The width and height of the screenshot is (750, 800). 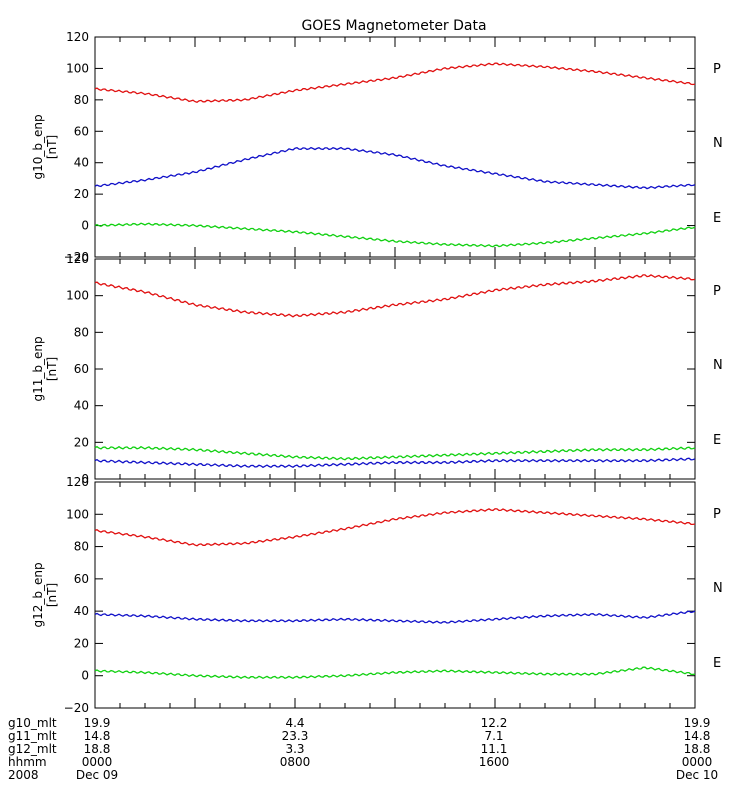 What do you see at coordinates (32, 723) in the screenshot?
I see `table-row-label: g10_mlt` at bounding box center [32, 723].